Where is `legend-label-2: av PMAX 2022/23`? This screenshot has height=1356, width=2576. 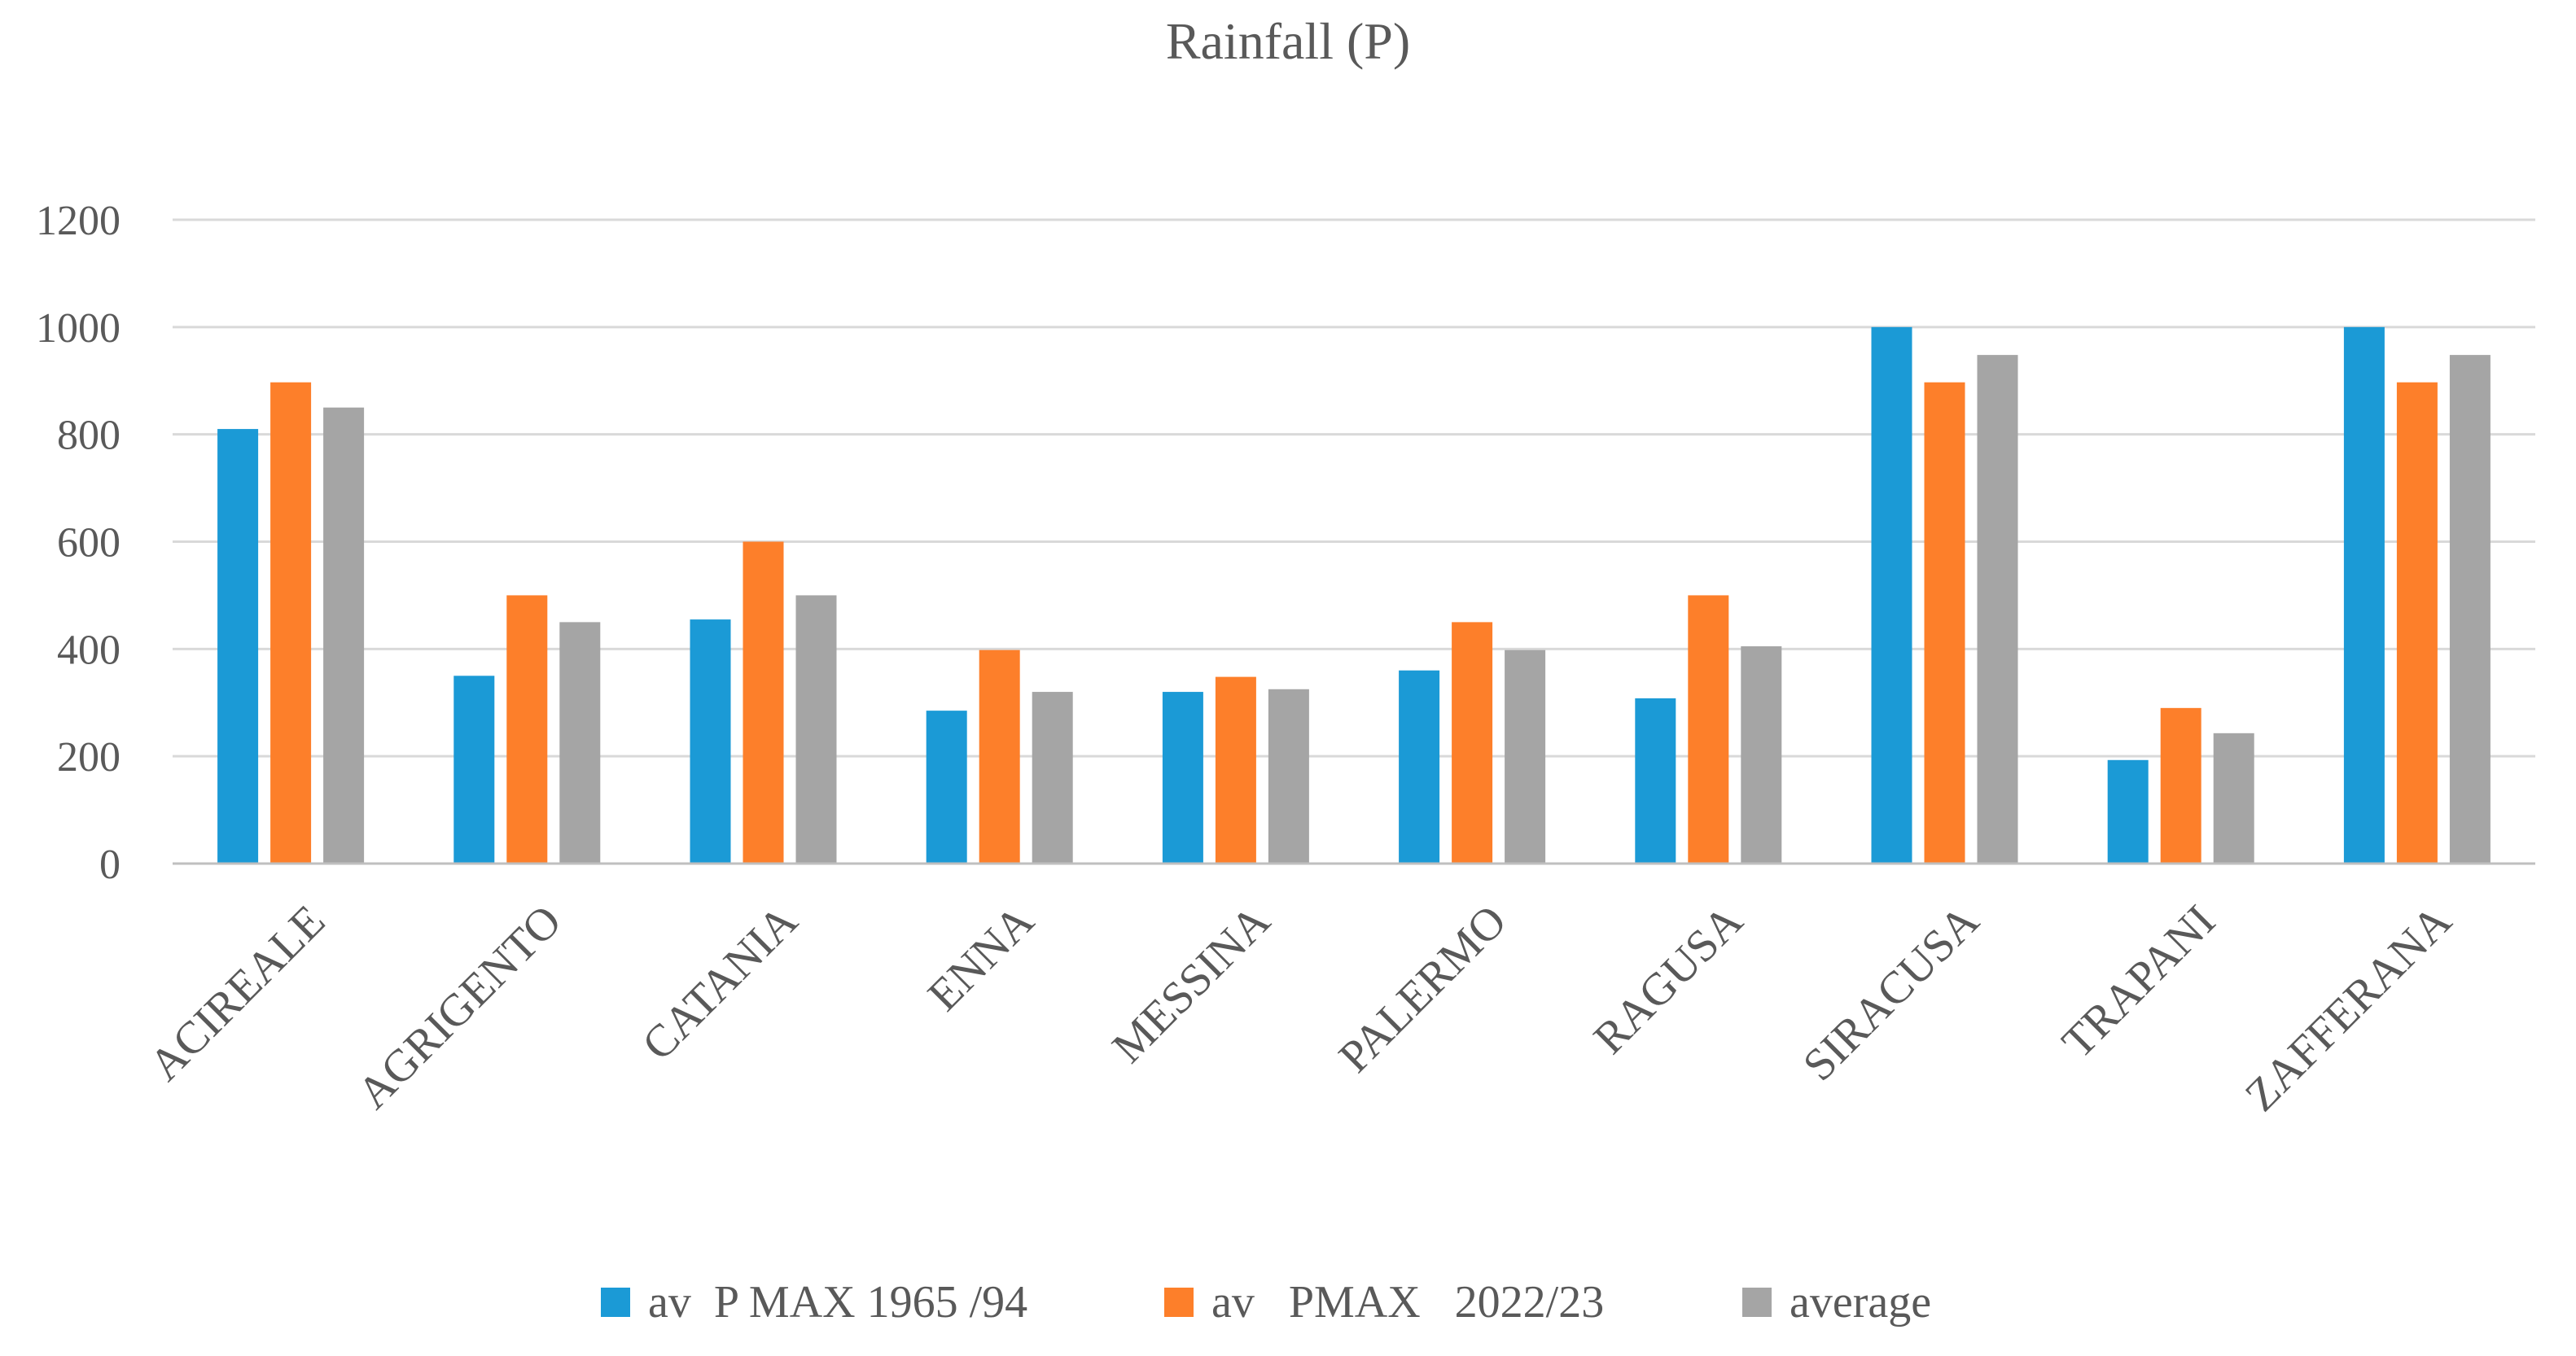 legend-label-2: av PMAX 2022/23 is located at coordinates (1407, 1302).